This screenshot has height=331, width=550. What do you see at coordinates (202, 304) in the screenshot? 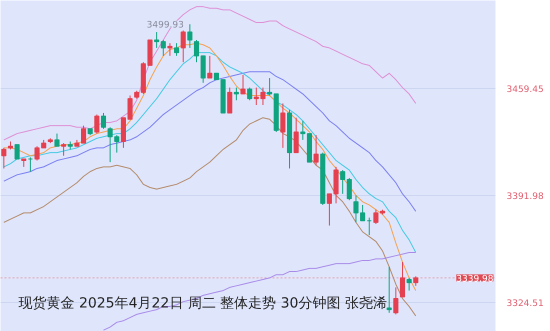
I see `text: 现货黄金 2025年4月22日 周二 整体走势 30分钟图 张尧浠` at bounding box center [202, 304].